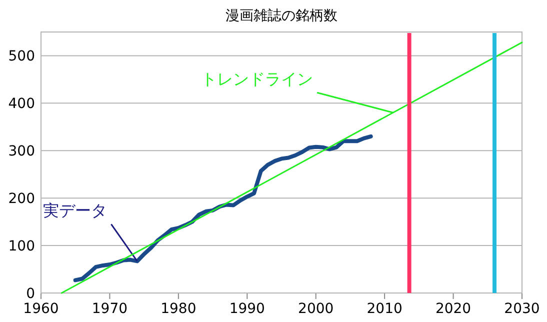 This screenshot has height=322, width=547. Describe the element at coordinates (21, 199) in the screenshot. I see `y-tick-label: 200` at that location.